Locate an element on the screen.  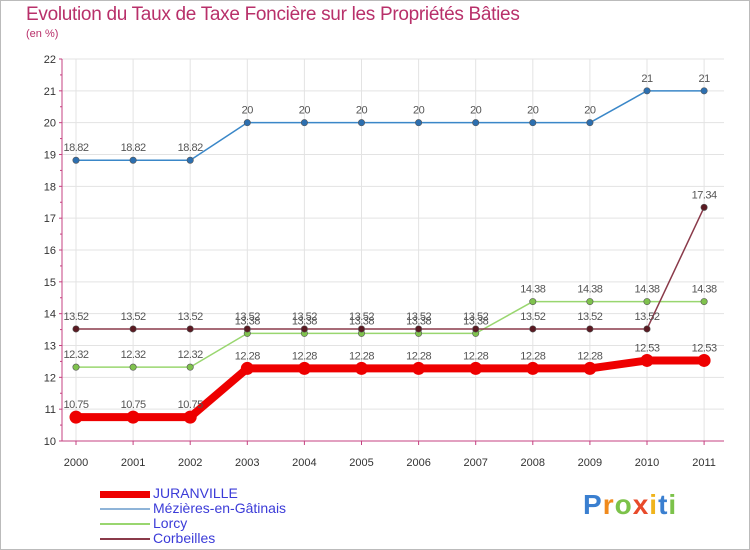
legend-swatch-lorcy is located at coordinates (125, 524).